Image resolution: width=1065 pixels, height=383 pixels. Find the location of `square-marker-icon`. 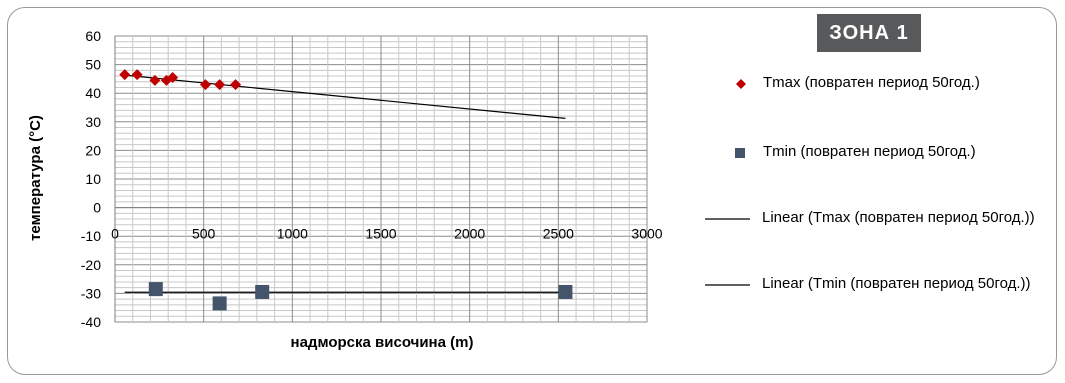

square-marker-icon is located at coordinates (740, 153).